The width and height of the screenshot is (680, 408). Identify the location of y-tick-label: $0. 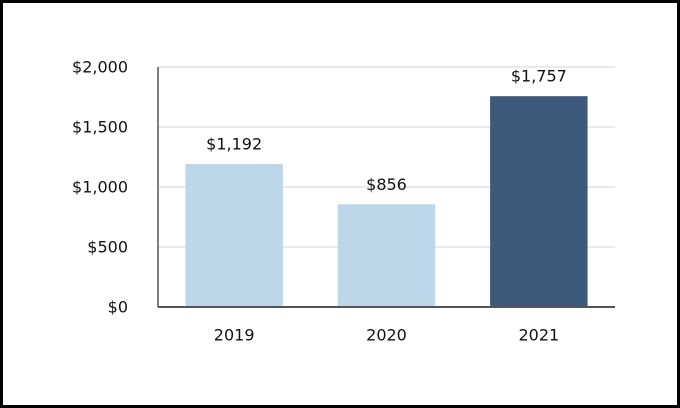
(118, 307).